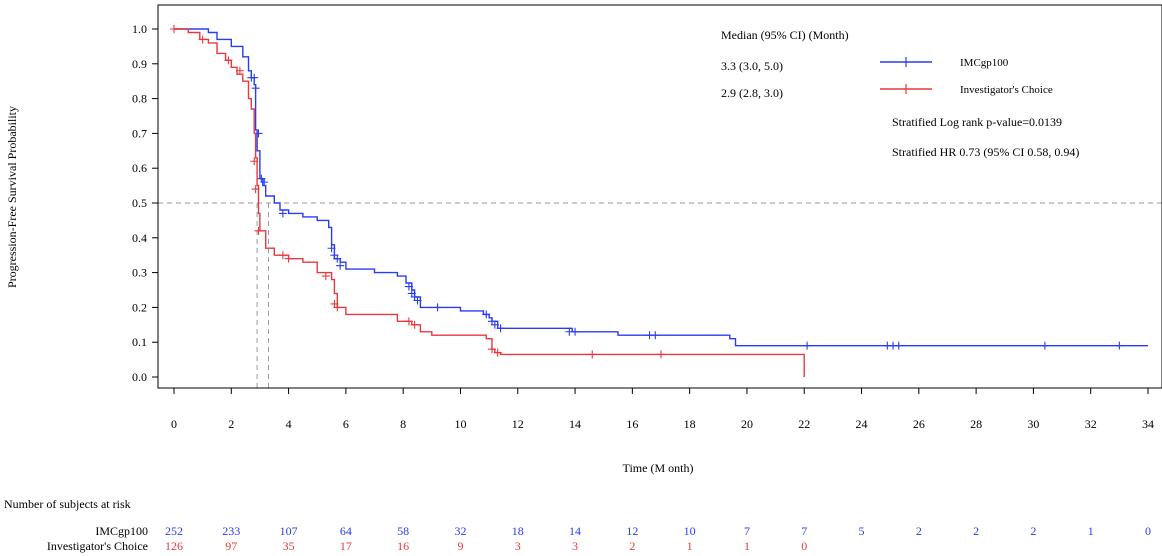 The image size is (1162, 556). I want to click on risk-value: 10, so click(690, 531).